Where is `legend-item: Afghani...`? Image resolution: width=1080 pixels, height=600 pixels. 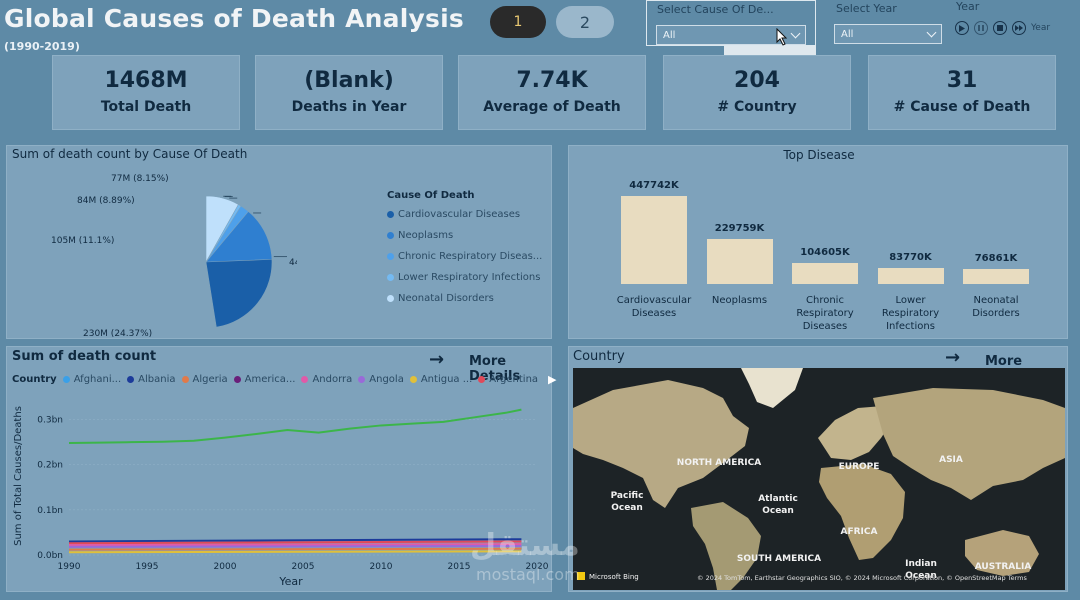 legend-item: Afghani... is located at coordinates (91, 379).